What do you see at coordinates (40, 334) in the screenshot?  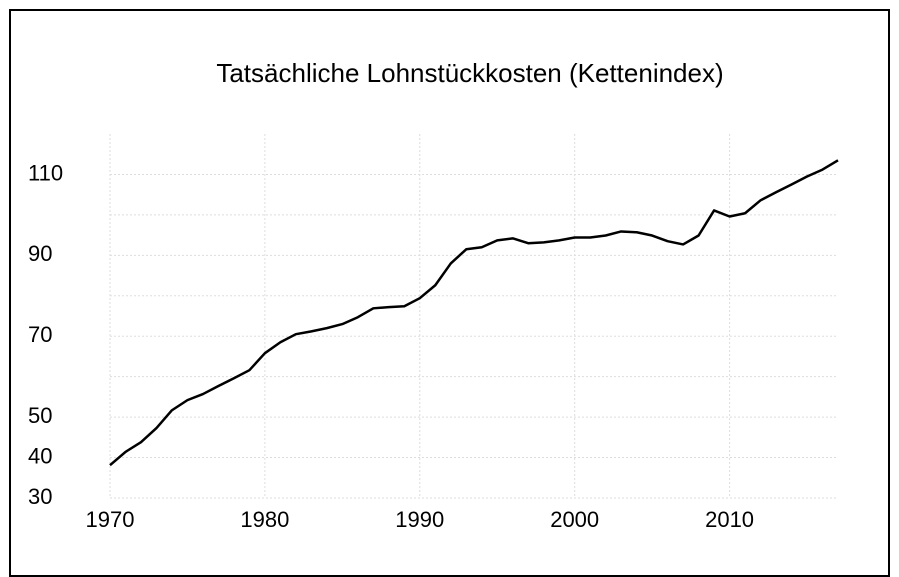 I see `y-tick-label: 70` at bounding box center [40, 334].